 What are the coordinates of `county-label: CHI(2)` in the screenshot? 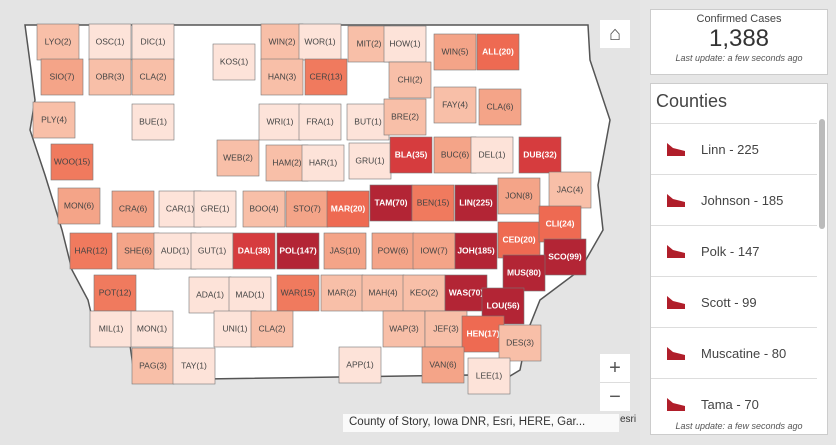 It's located at (409, 79).